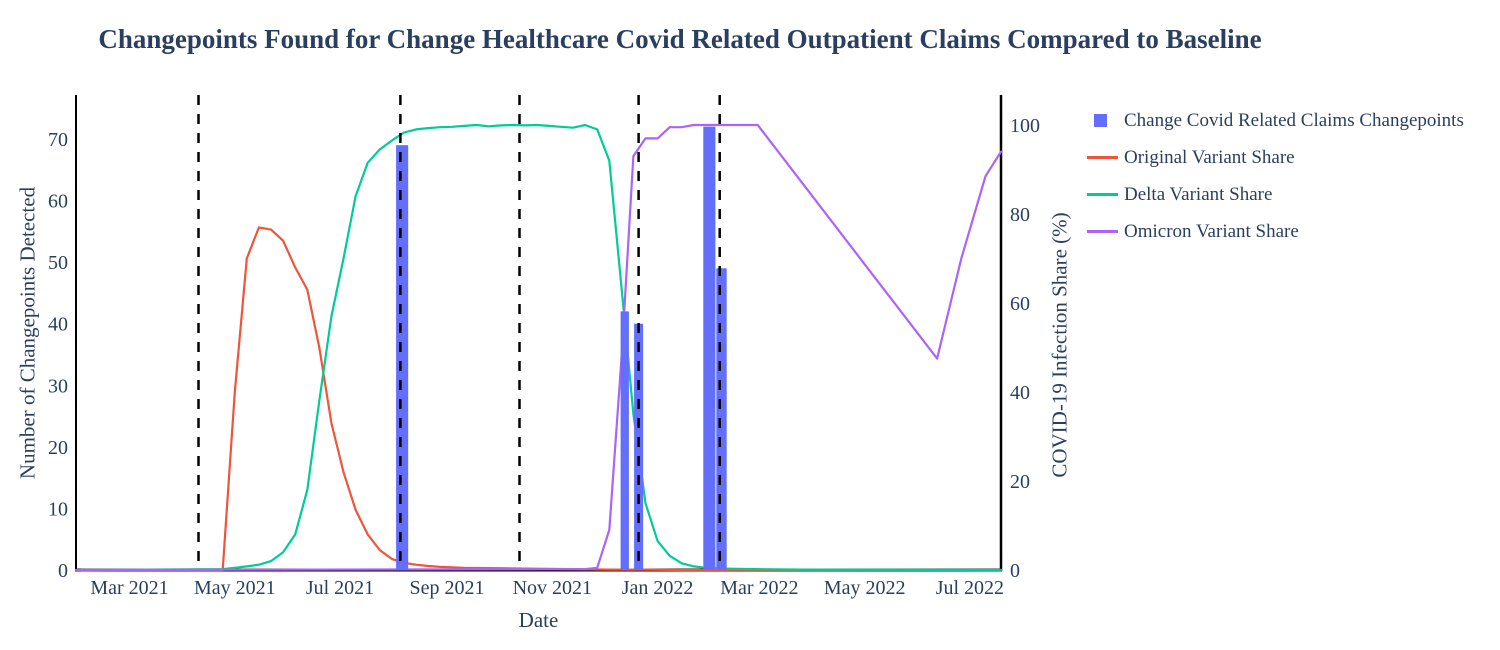 Image resolution: width=1500 pixels, height=650 pixels. I want to click on y-right-tick-label: 40, so click(1020, 393).